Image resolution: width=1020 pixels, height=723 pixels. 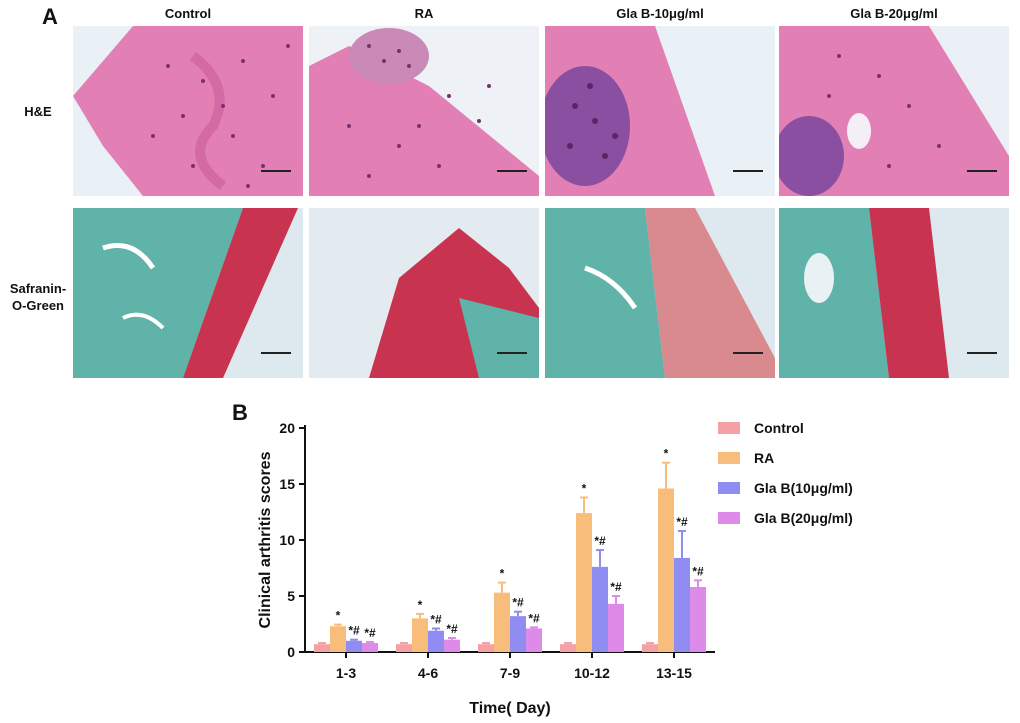 I want to click on y-tick-label-5: 5, so click(x=291, y=596).